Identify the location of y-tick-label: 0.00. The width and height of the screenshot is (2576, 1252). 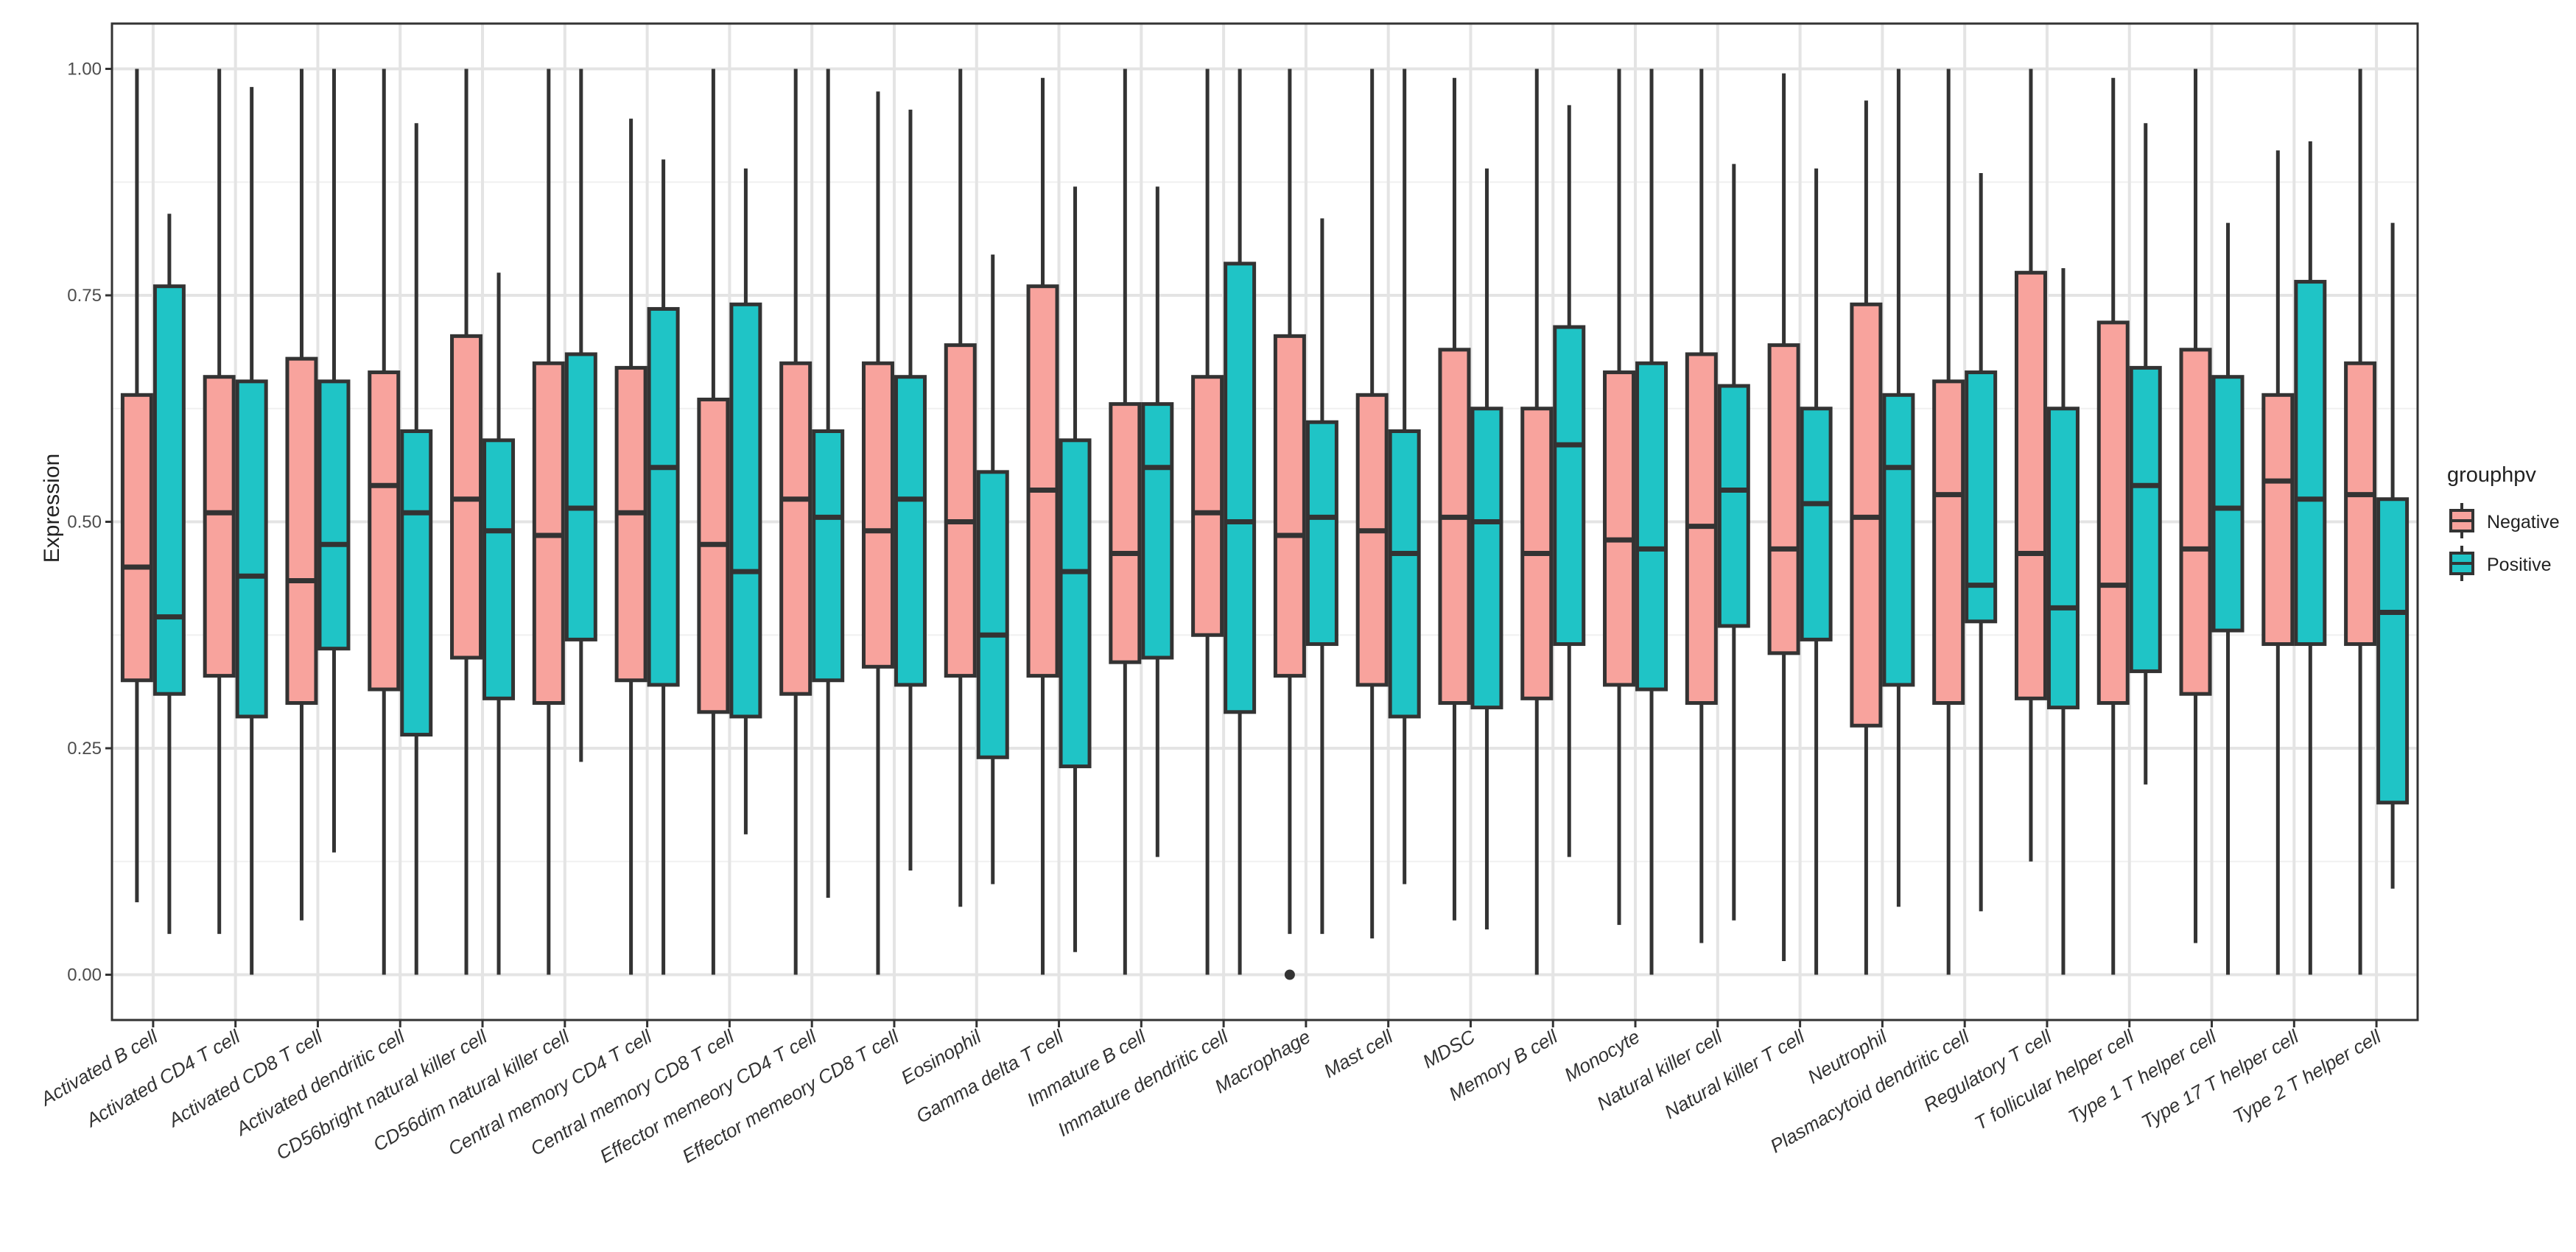
(84, 975).